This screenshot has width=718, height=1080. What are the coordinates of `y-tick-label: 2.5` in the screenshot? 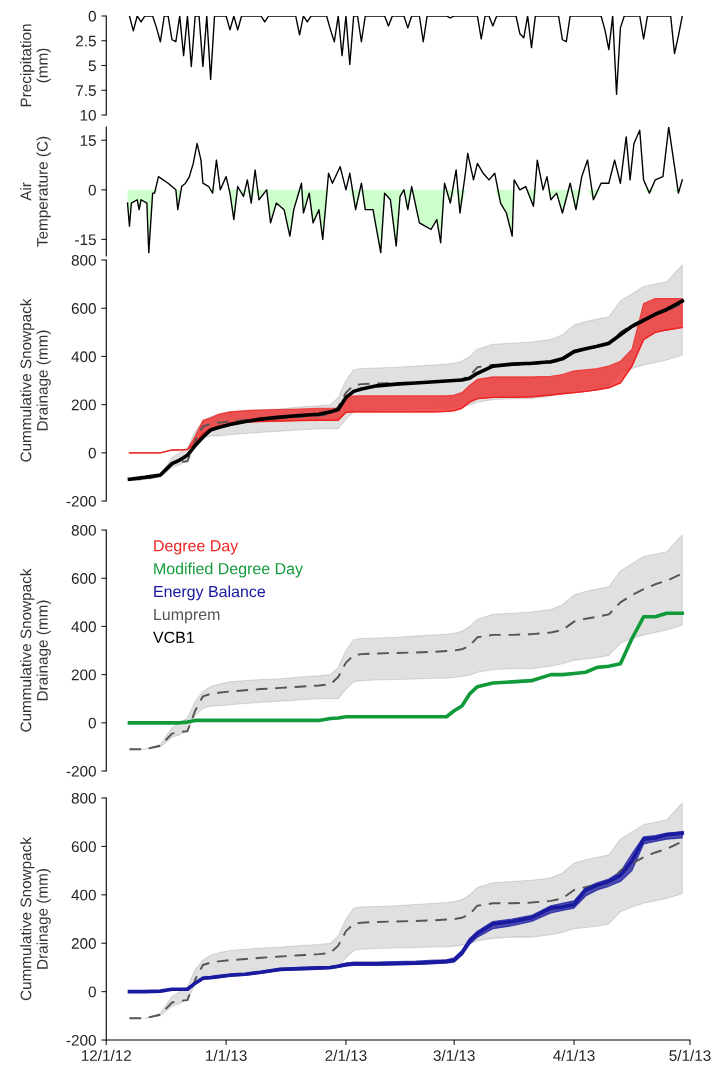 It's located at (86, 41).